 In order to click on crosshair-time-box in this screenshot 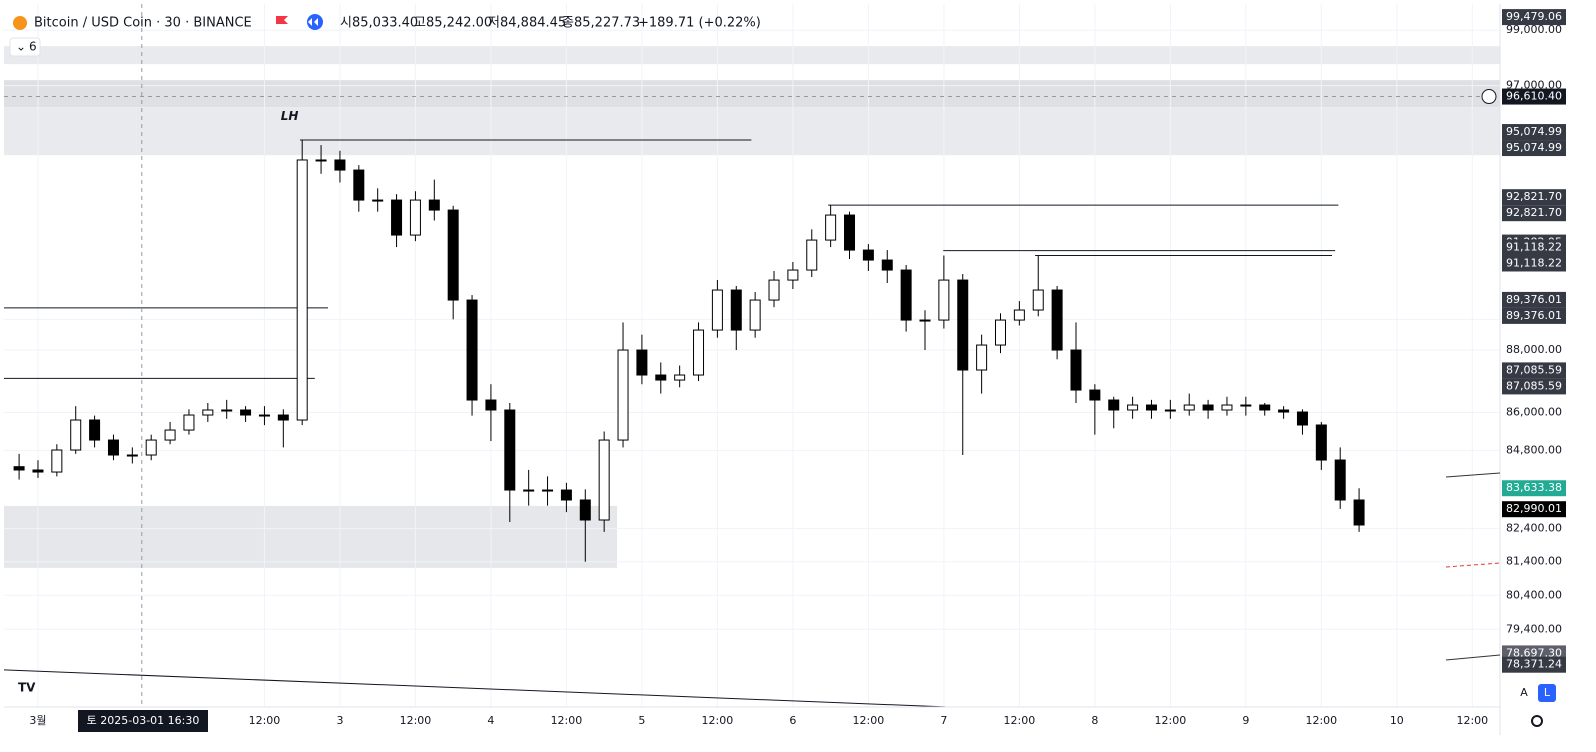, I will do `click(143, 721)`.